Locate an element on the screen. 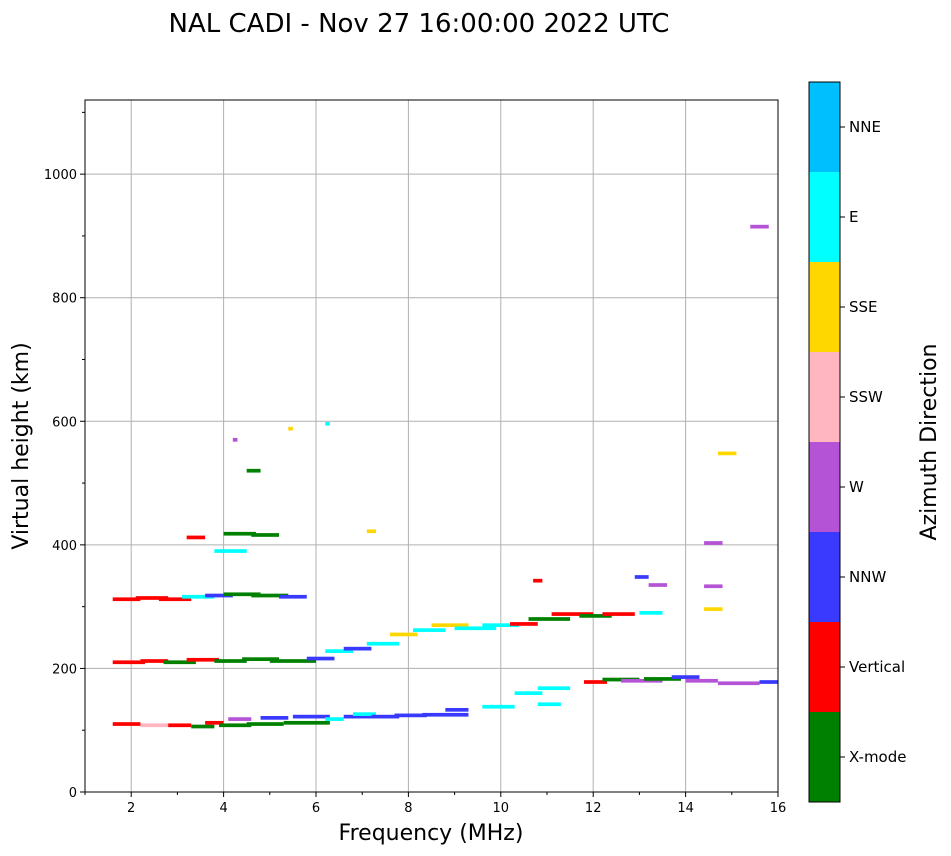 The width and height of the screenshot is (951, 856). colorbar-title: Azimuth Direction is located at coordinates (929, 441).